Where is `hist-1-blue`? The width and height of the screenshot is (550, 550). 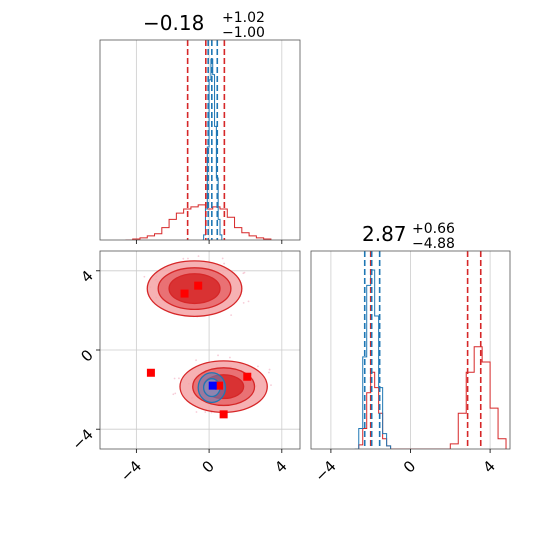 hist-1-blue is located at coordinates (212, 149).